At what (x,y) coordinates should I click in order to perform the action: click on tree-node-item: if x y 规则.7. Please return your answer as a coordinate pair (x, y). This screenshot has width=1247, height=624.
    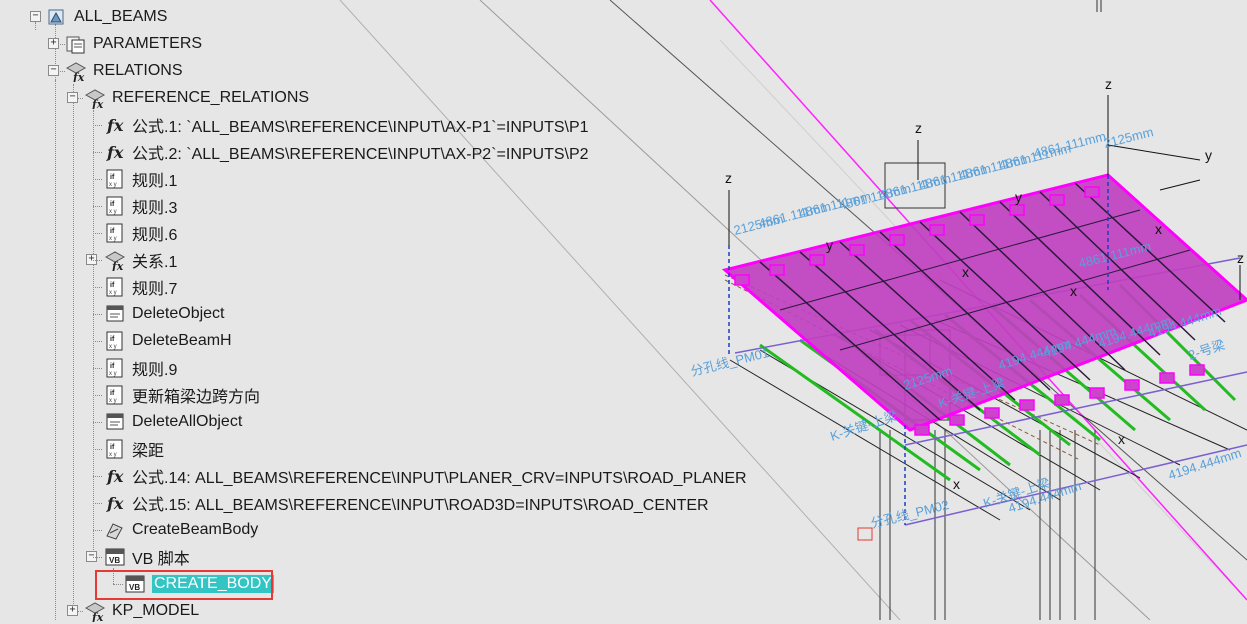
    Looking at the image, I should click on (140, 286).